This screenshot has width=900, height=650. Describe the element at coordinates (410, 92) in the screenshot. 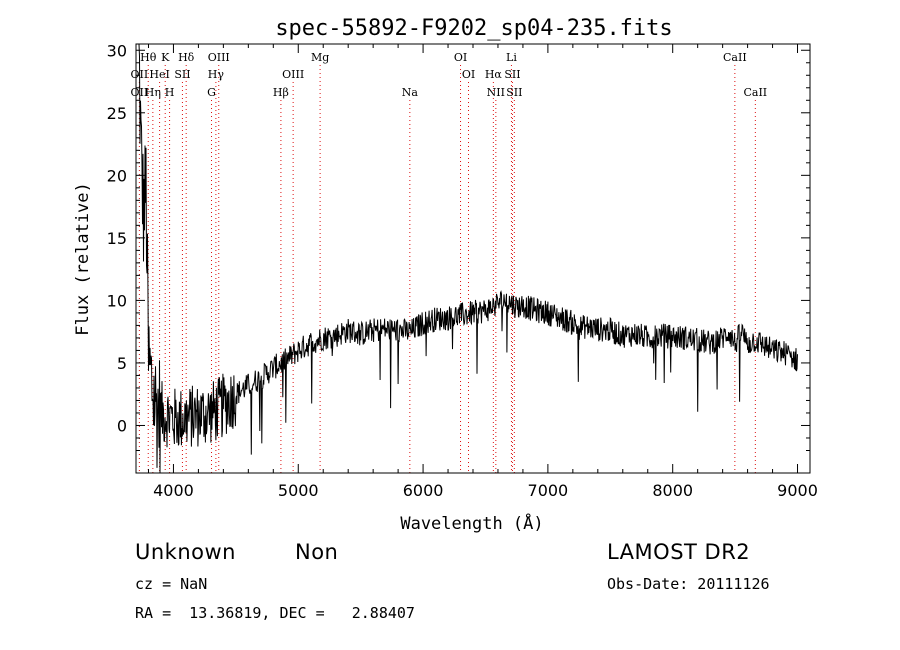

I see `spectral-line-label: Na` at that location.